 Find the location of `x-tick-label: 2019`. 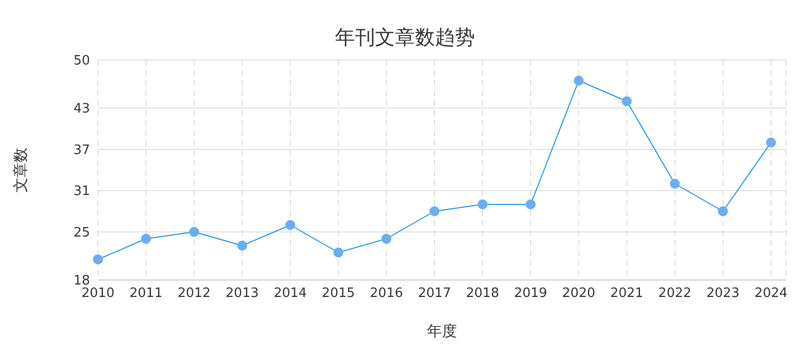

x-tick-label: 2019 is located at coordinates (531, 294).